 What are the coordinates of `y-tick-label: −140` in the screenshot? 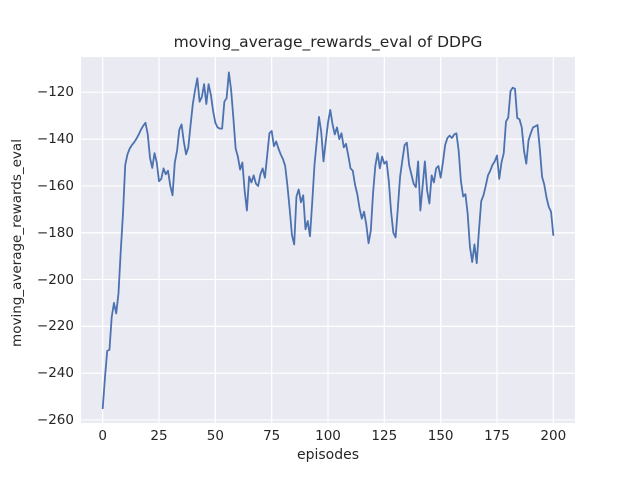 It's located at (55, 139).